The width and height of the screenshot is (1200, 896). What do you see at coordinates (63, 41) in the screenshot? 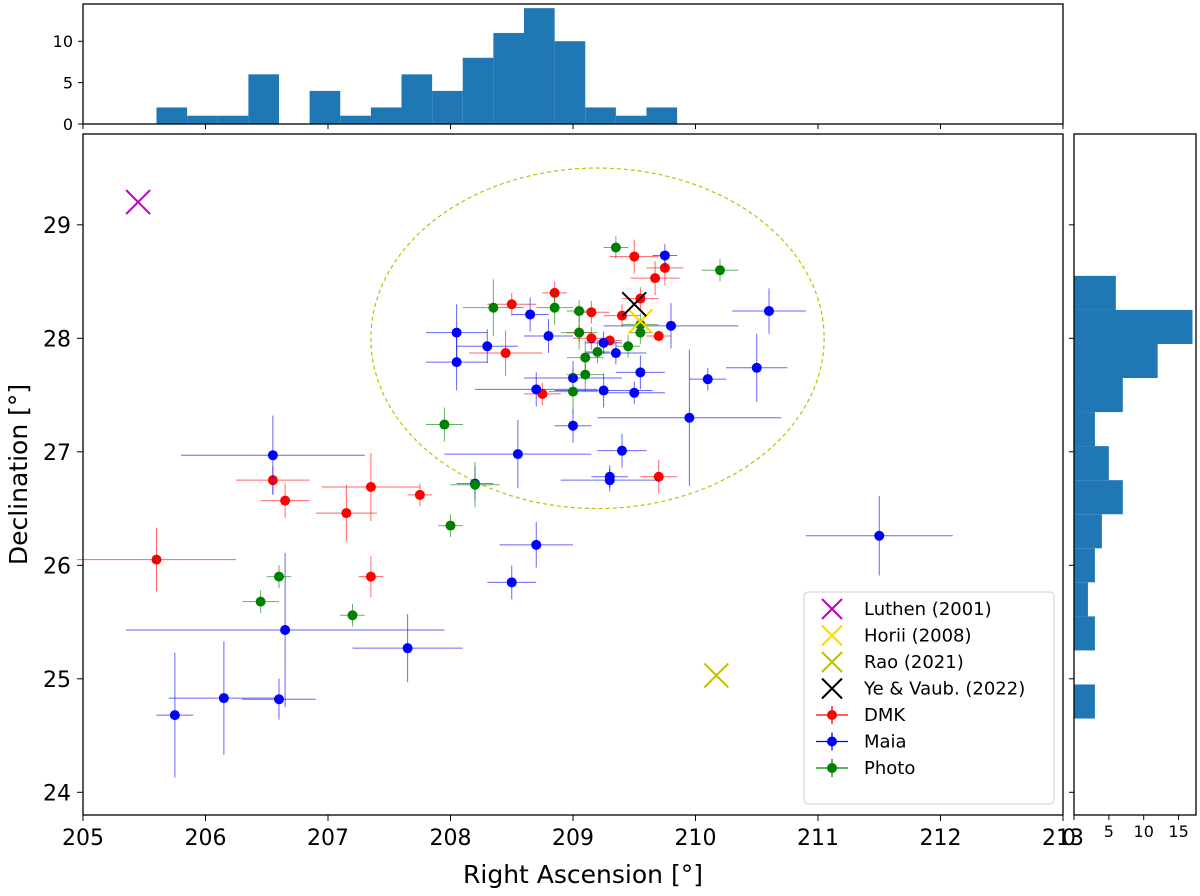
I see `ra-hist-ytick-label: 10` at bounding box center [63, 41].